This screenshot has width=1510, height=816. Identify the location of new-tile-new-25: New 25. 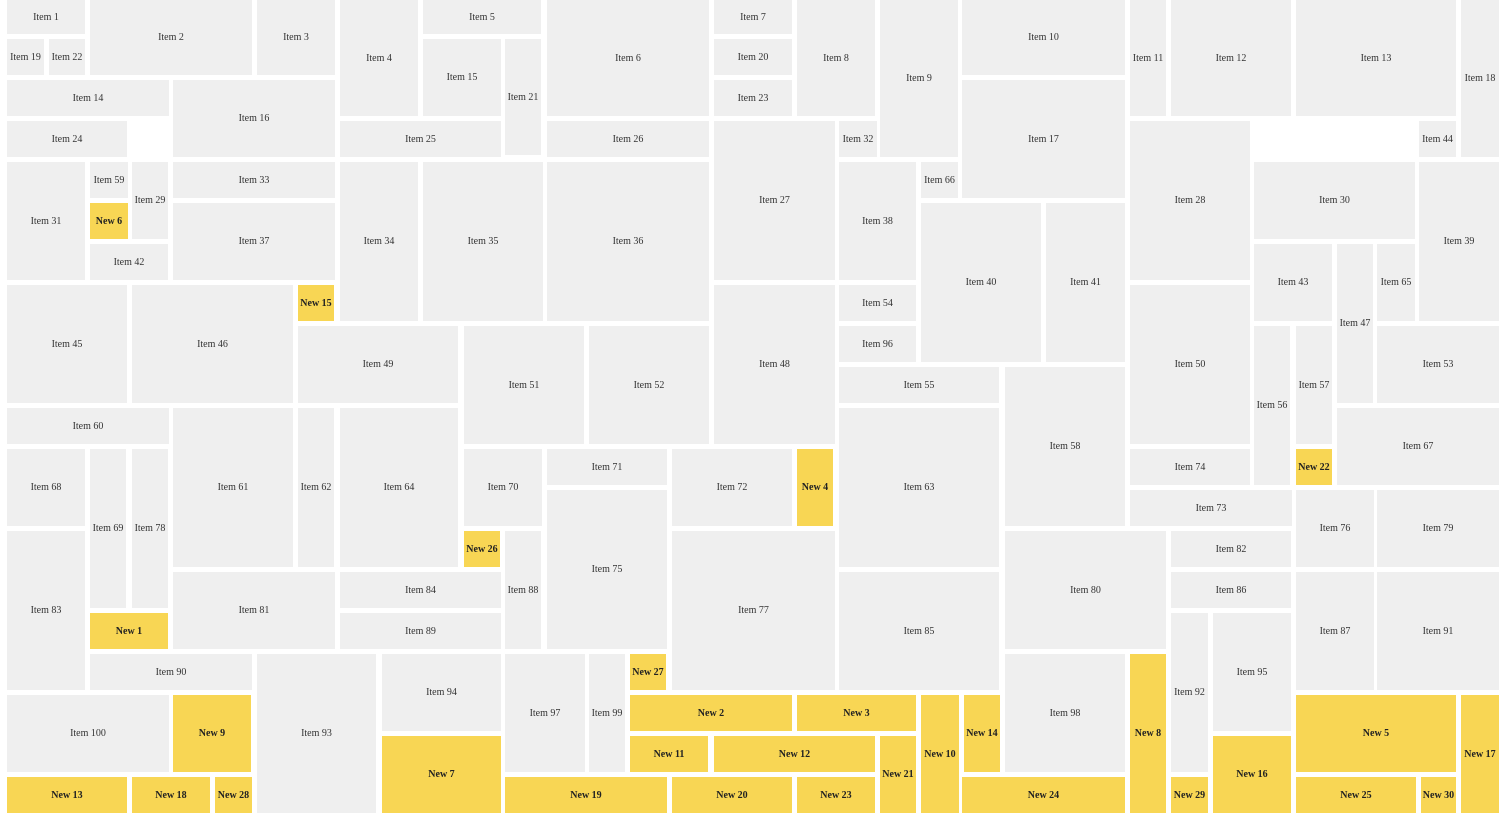
(1356, 795).